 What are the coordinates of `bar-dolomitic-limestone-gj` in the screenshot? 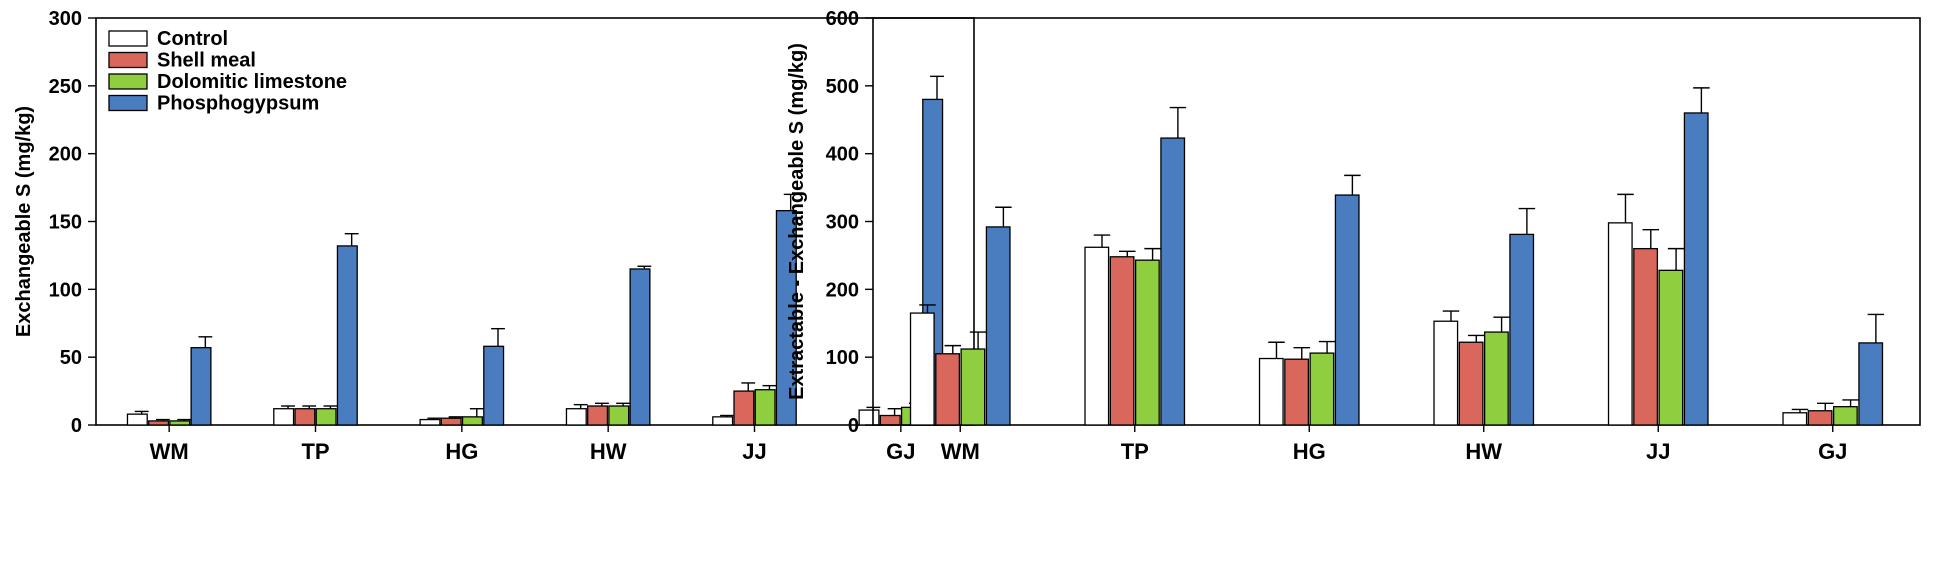 It's located at (1845, 416).